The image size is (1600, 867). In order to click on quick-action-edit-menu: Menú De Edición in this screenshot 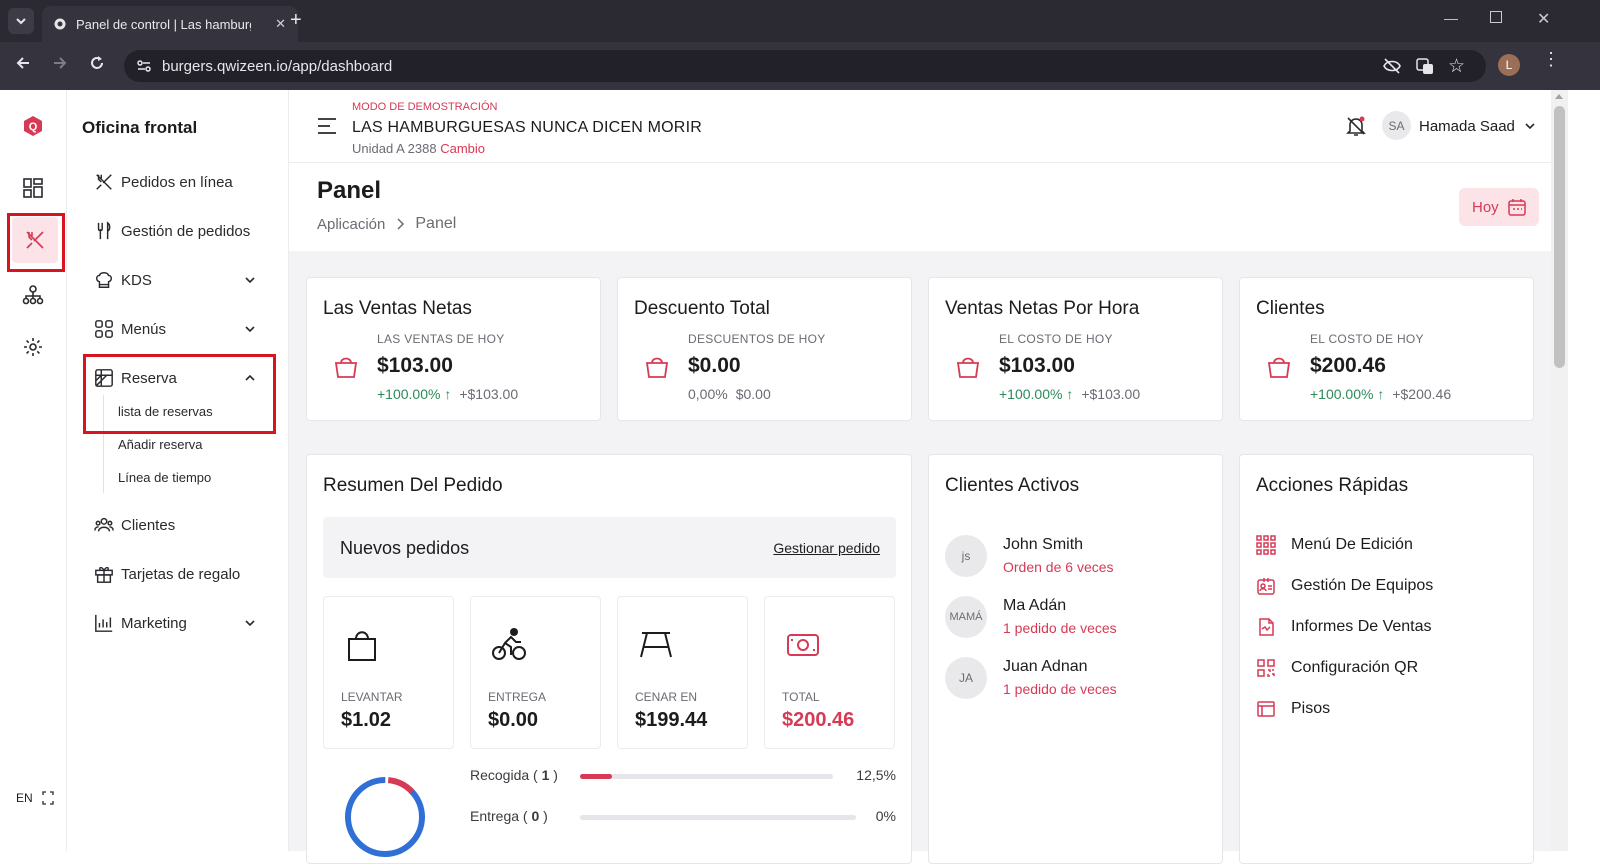, I will do `click(1334, 545)`.